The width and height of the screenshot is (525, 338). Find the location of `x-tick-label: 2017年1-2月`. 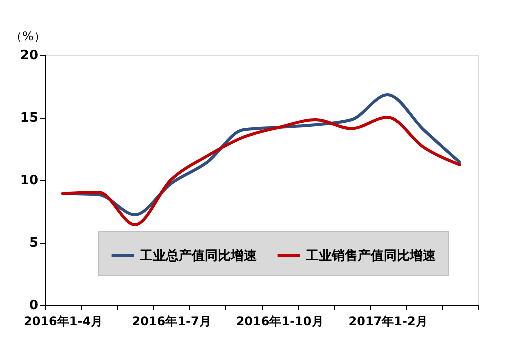

x-tick-label: 2017年1-2月 is located at coordinates (388, 321).